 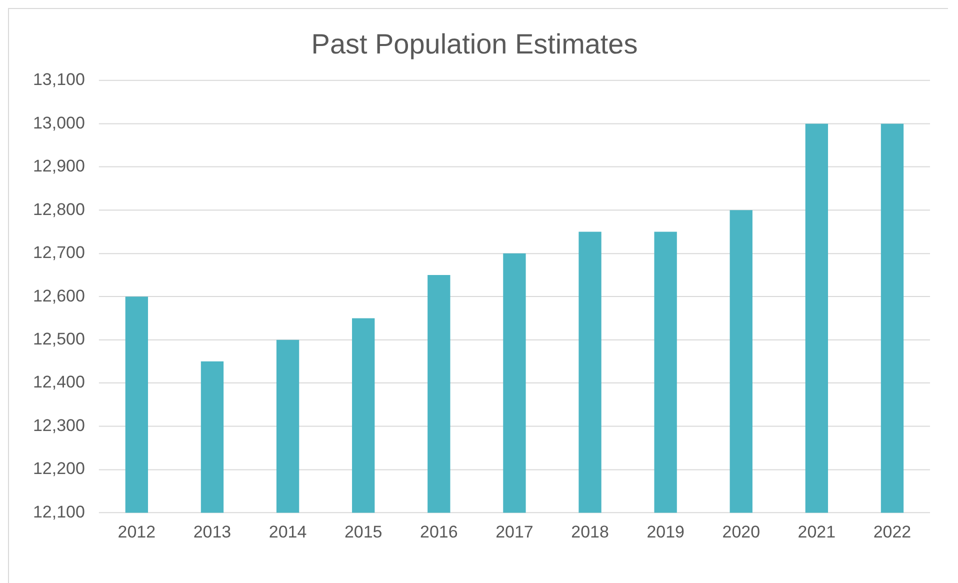 I want to click on x-tick-label: 2021, so click(x=817, y=532).